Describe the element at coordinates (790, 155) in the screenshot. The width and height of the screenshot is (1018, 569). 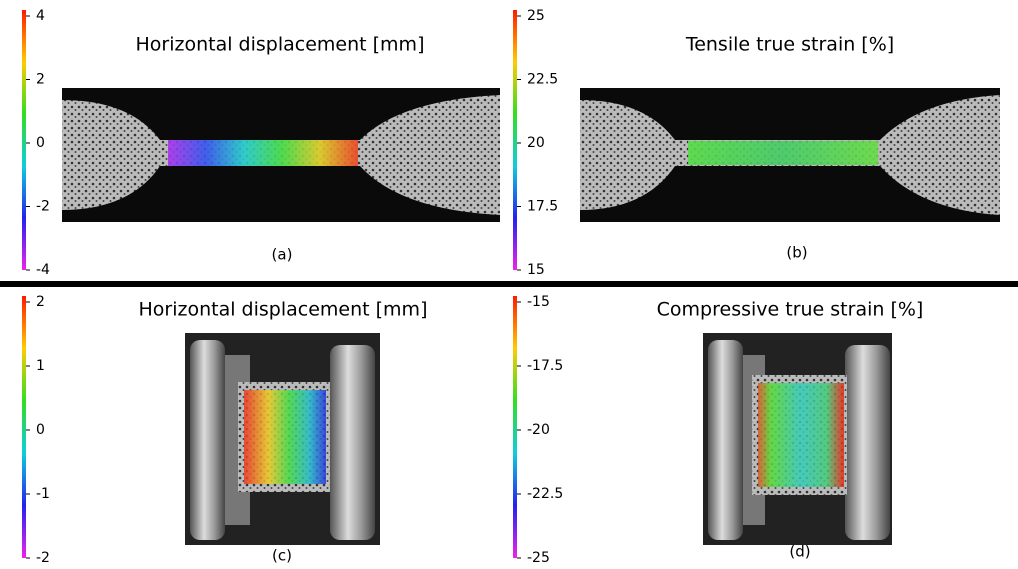
I see `image-b` at that location.